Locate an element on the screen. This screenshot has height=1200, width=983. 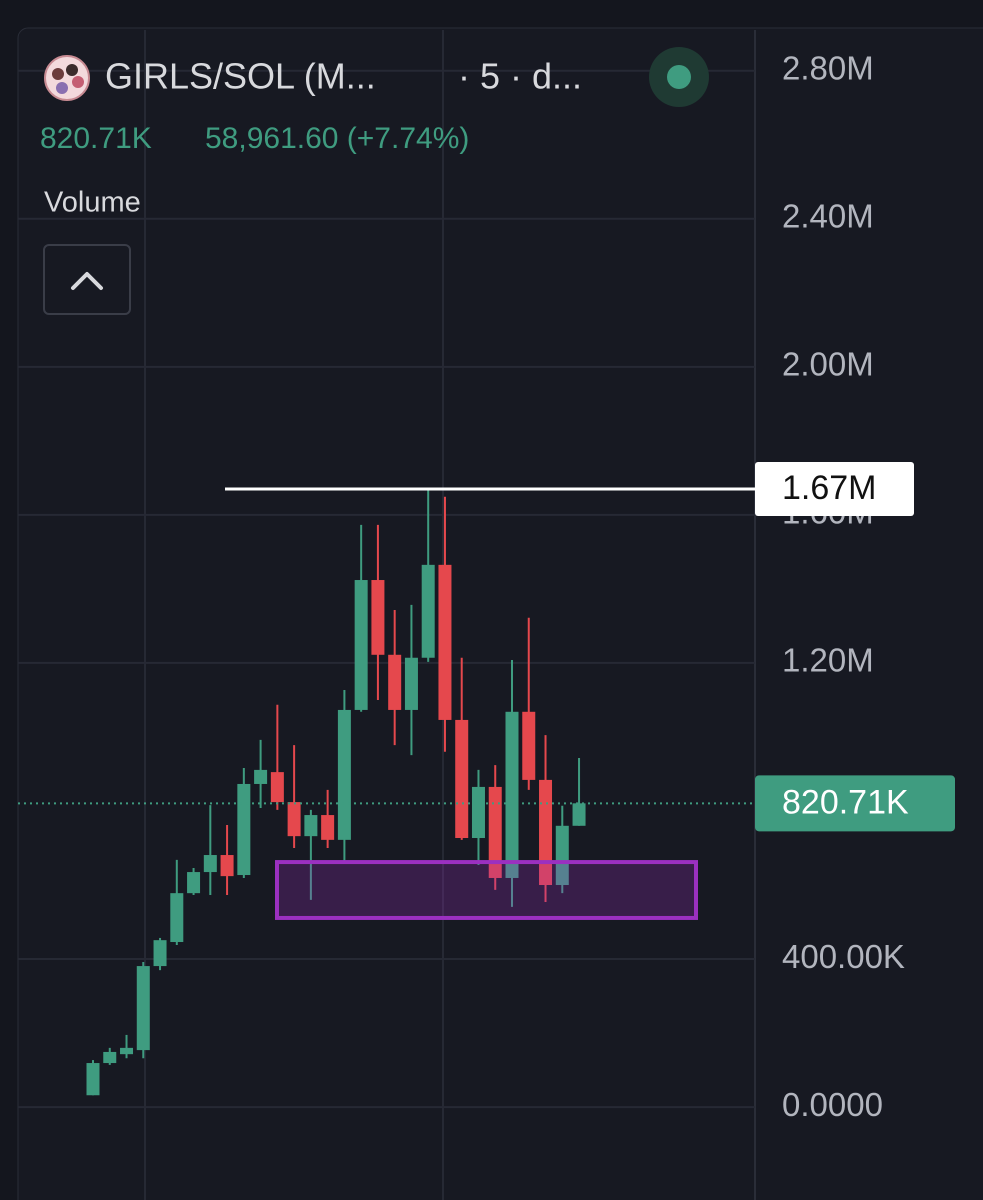
y-tick-label: 2.40M is located at coordinates (828, 215).